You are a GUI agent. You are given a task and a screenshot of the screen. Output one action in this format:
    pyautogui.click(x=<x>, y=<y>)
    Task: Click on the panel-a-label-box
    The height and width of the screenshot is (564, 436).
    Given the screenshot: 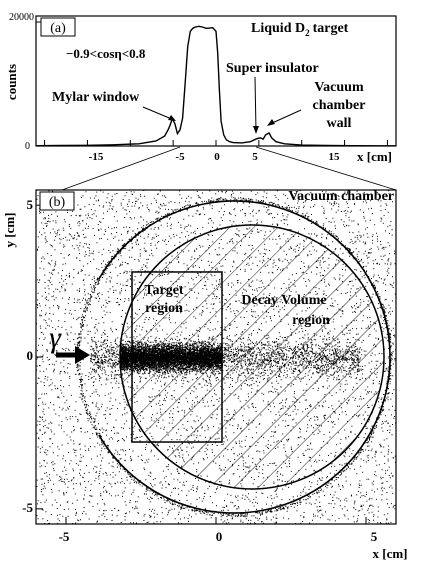 What is the action you would take?
    pyautogui.click(x=58, y=27)
    